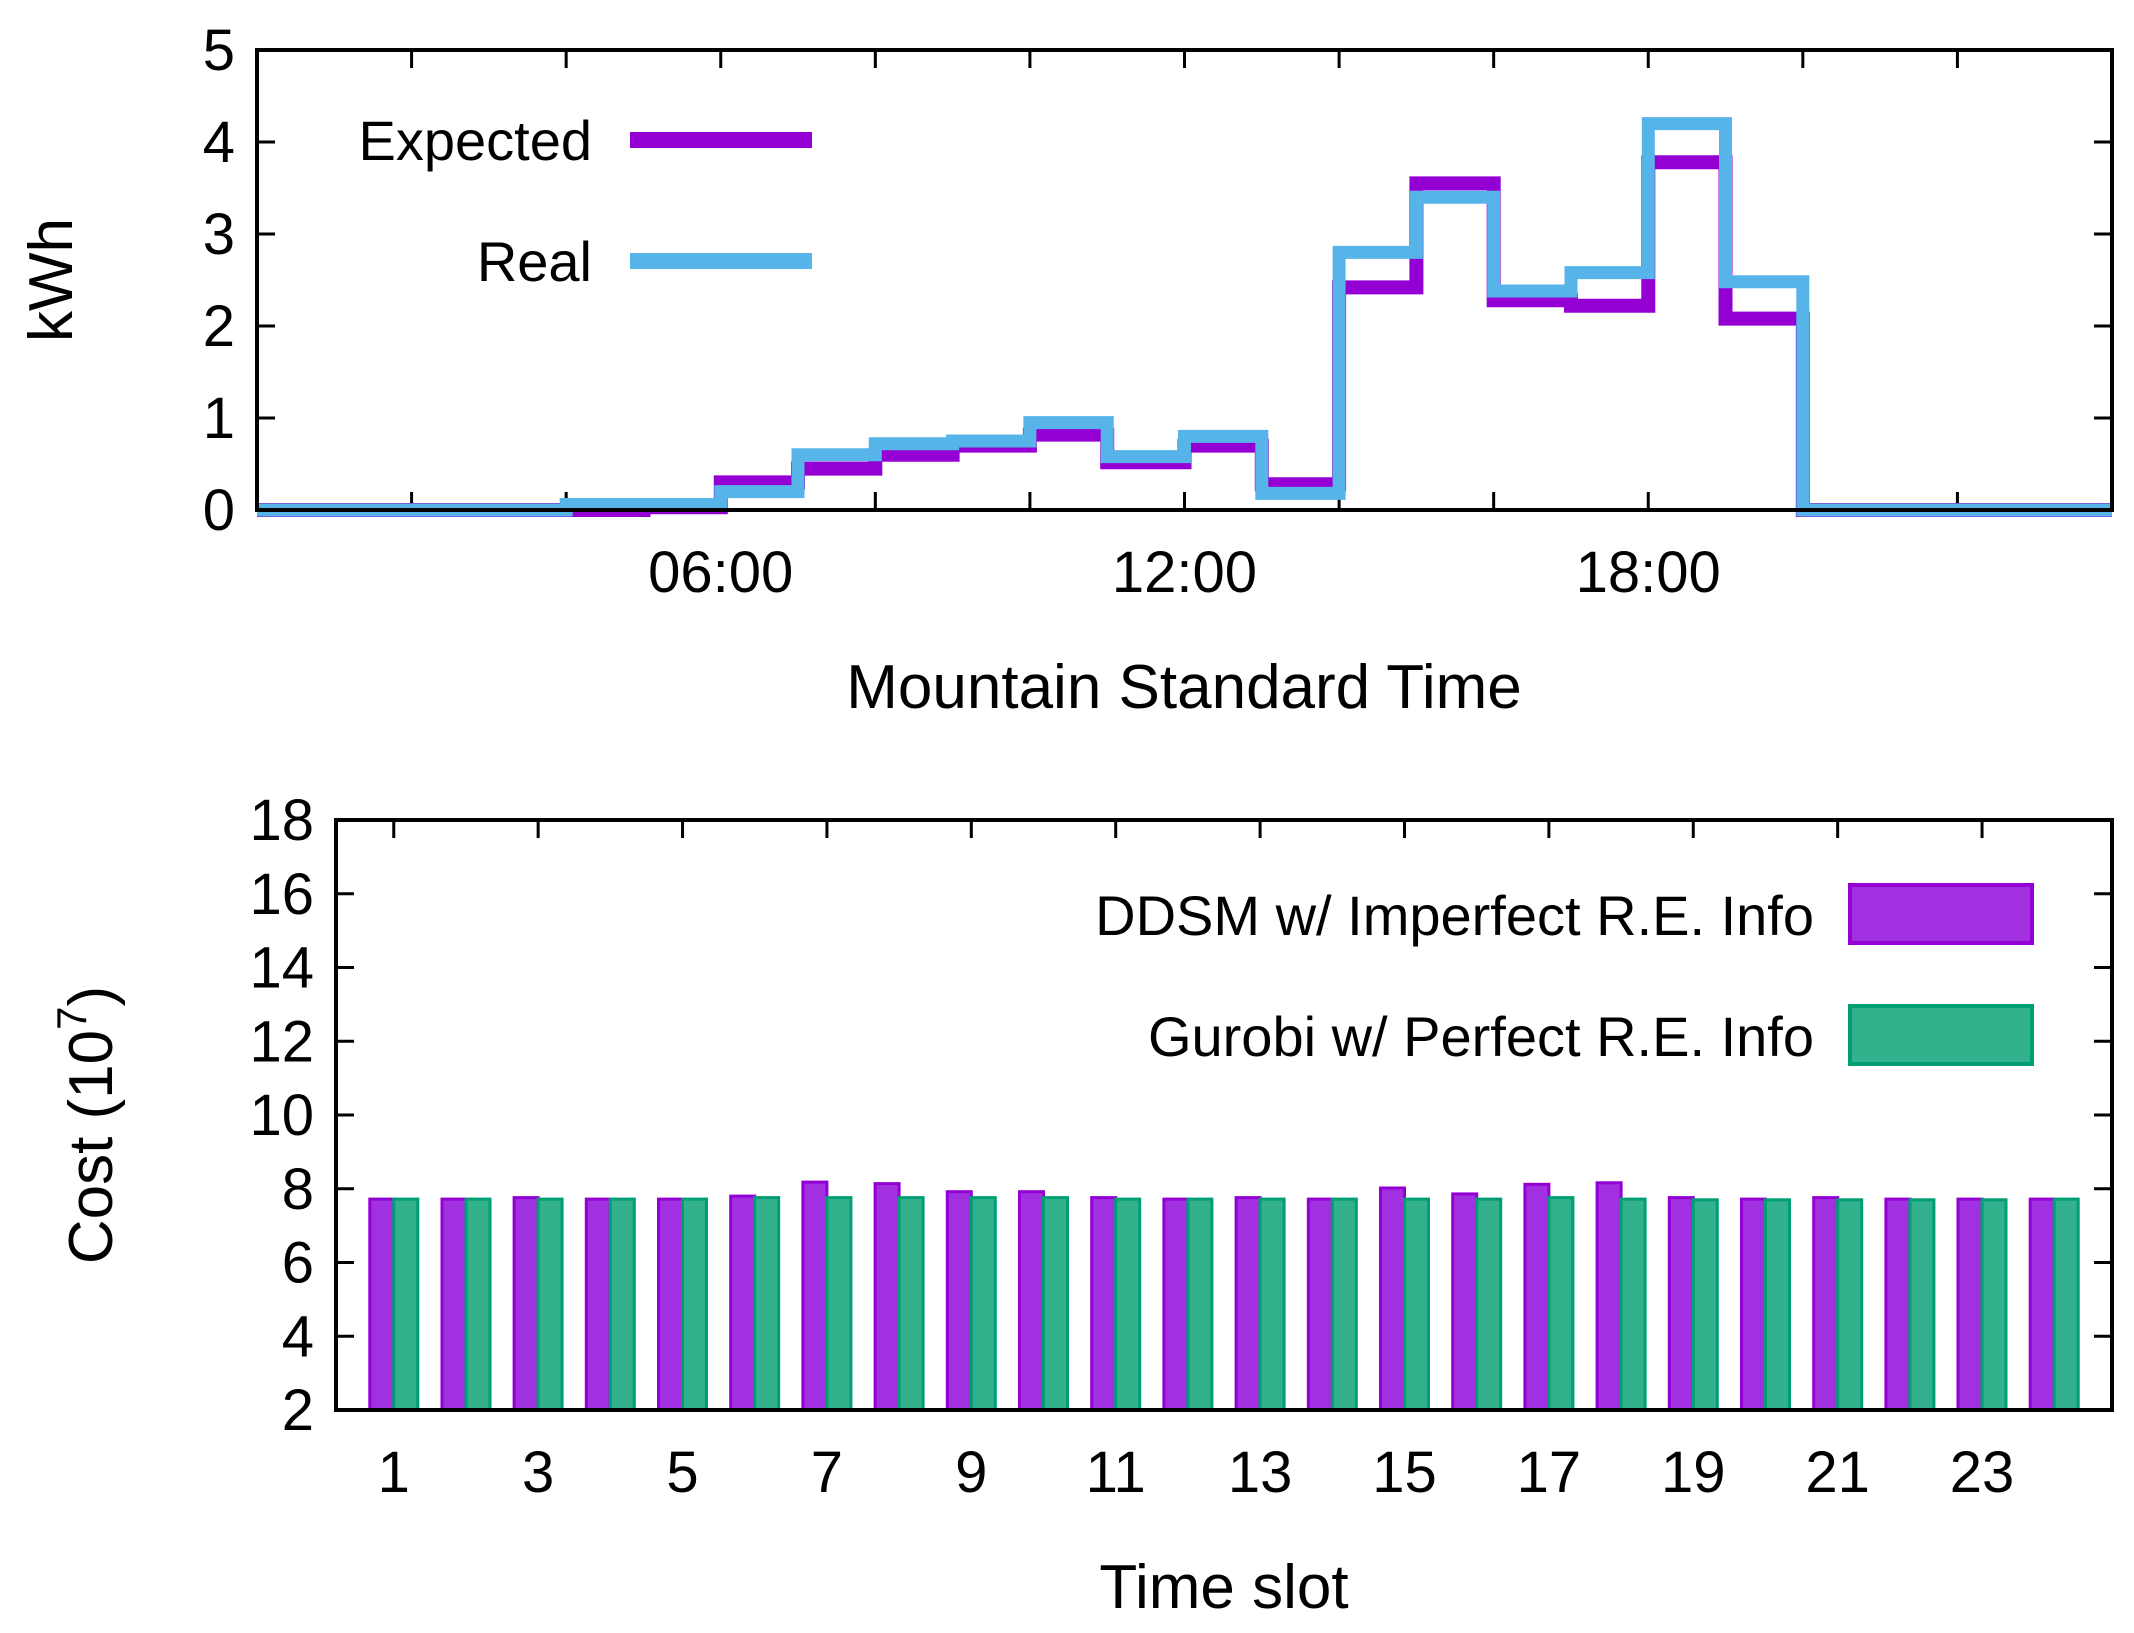 Image resolution: width=2134 pixels, height=1633 pixels. What do you see at coordinates (1260, 1472) in the screenshot?
I see `cost-x-tick-label: 13` at bounding box center [1260, 1472].